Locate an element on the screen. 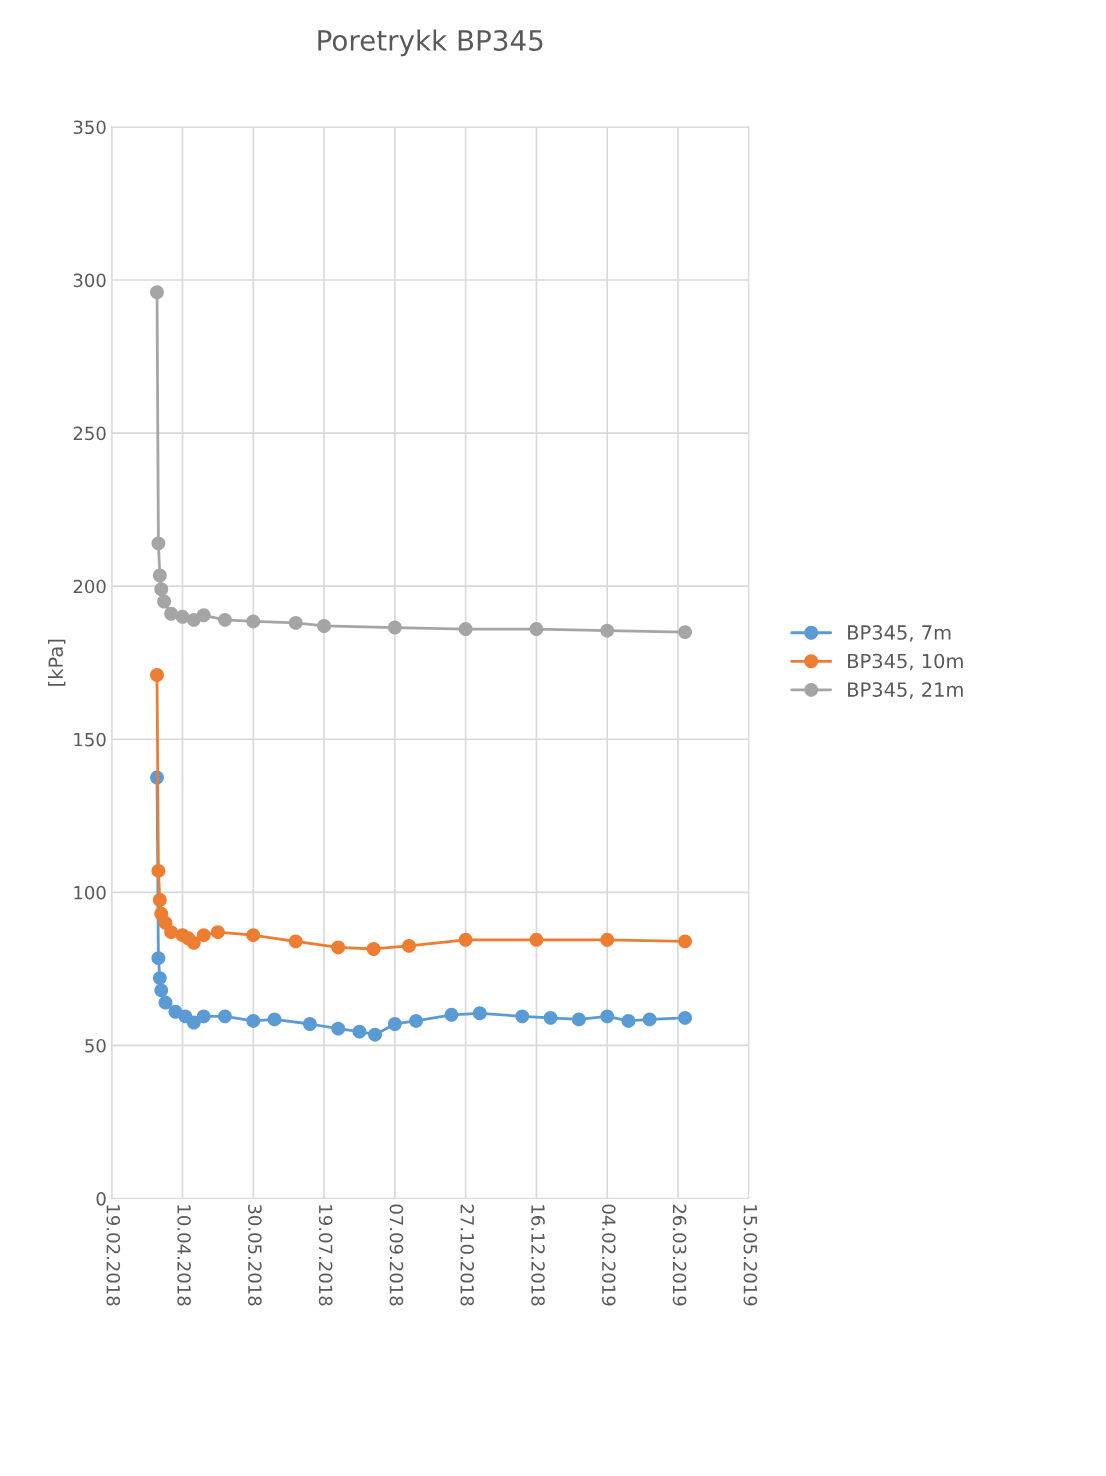  y-tick-label: 150 is located at coordinates (90, 739).